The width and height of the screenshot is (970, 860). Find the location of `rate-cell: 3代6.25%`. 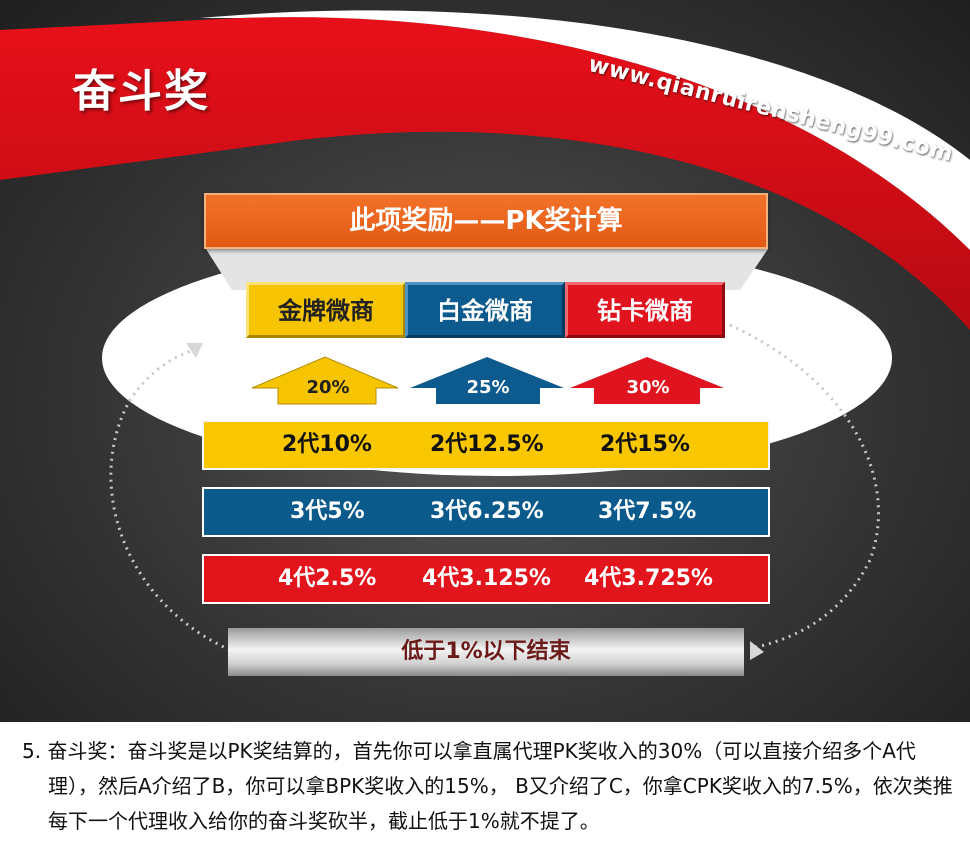

rate-cell: 3代6.25% is located at coordinates (487, 511).